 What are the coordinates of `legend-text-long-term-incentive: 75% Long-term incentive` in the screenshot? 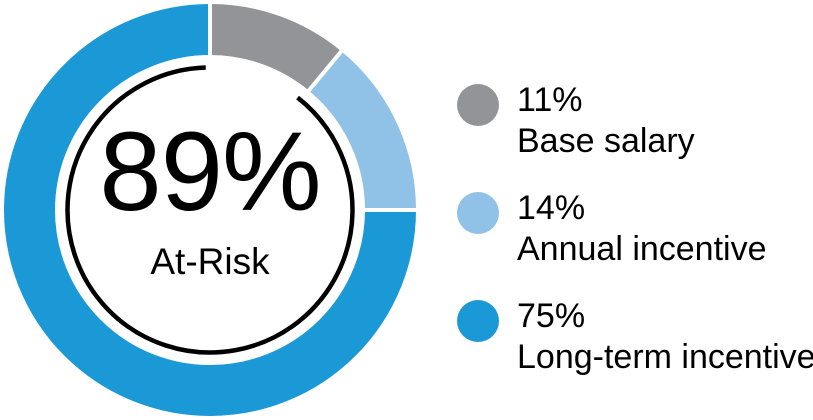 It's located at (665, 337).